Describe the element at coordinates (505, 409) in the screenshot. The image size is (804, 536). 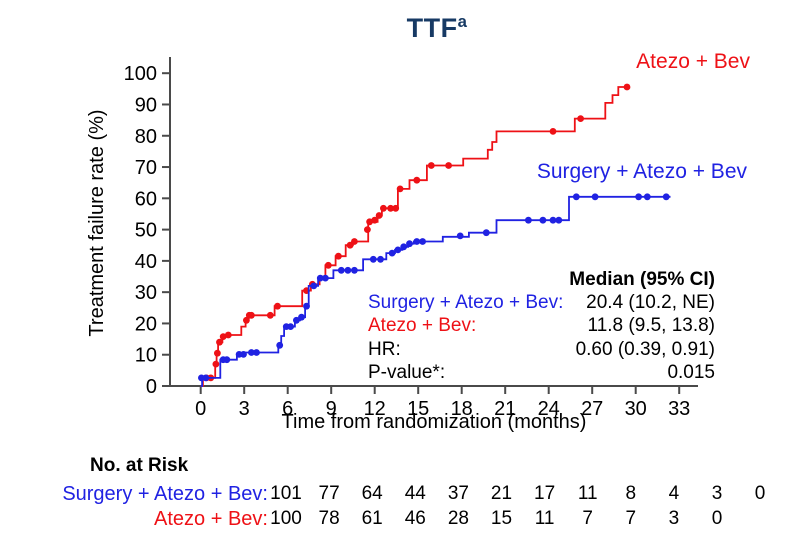
I see `x-tick-label: 21` at that location.